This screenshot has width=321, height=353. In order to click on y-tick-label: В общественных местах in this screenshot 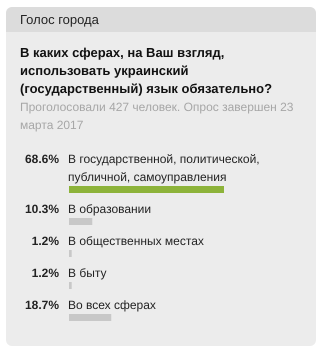, I will do `click(136, 241)`.